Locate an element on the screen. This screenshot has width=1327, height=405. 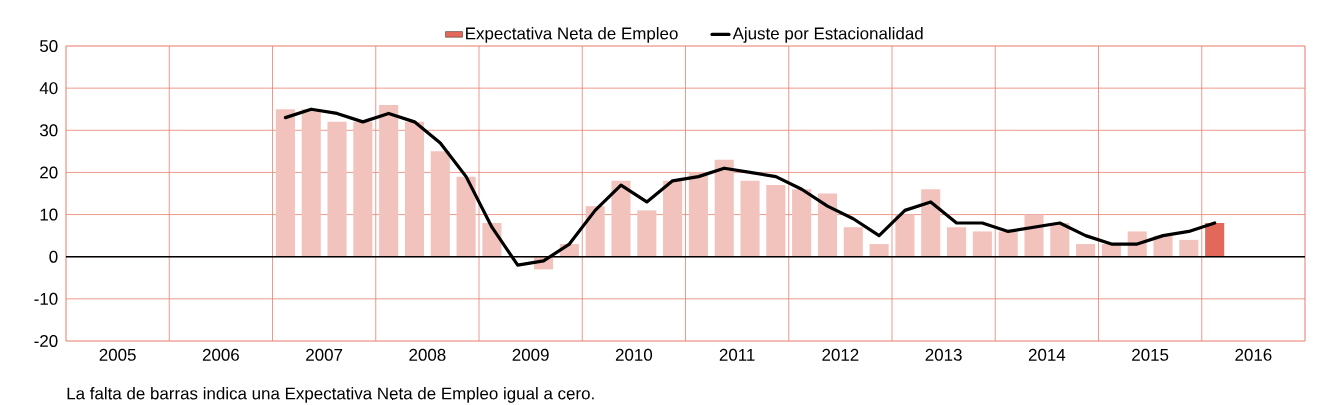
y-tick-label: 0 is located at coordinates (53, 256).